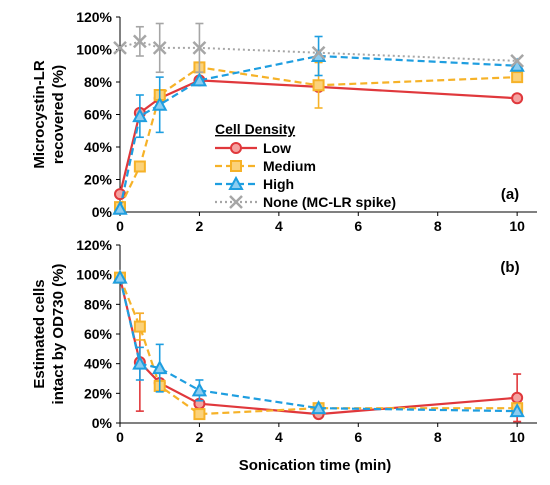 The image size is (550, 485). Describe the element at coordinates (510, 194) in the screenshot. I see `panel-label: (a)` at that location.